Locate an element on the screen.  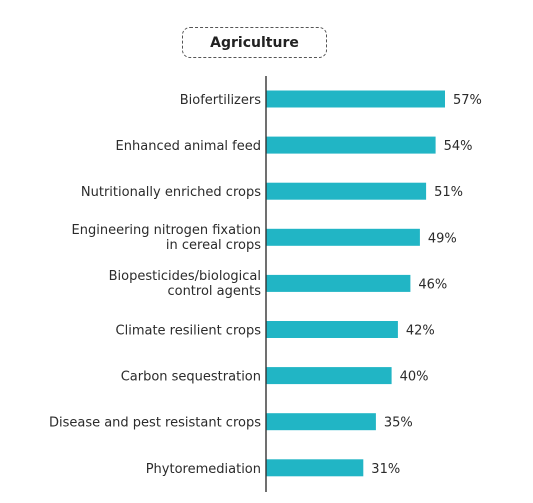
category-label-0: Biofertilizers is located at coordinates (221, 100).